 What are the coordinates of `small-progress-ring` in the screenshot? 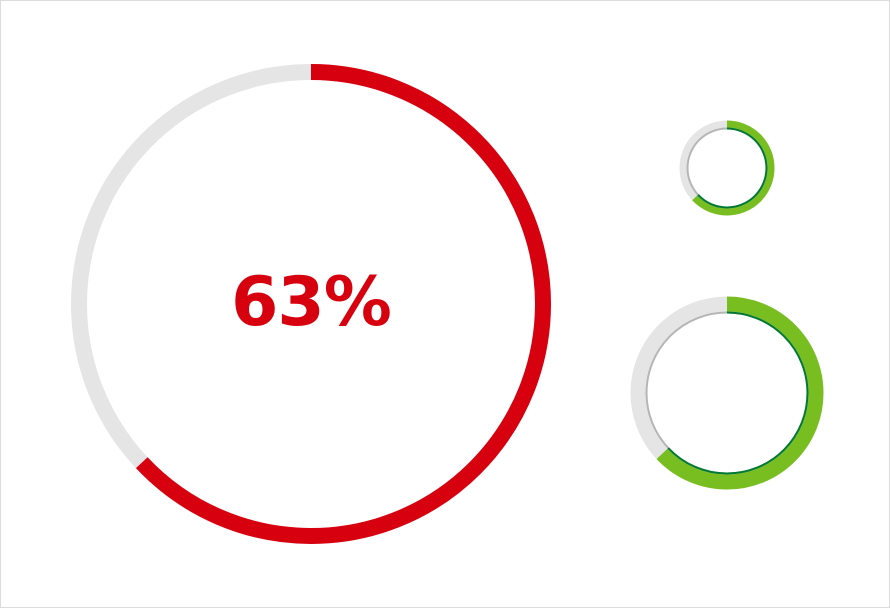 It's located at (727, 168).